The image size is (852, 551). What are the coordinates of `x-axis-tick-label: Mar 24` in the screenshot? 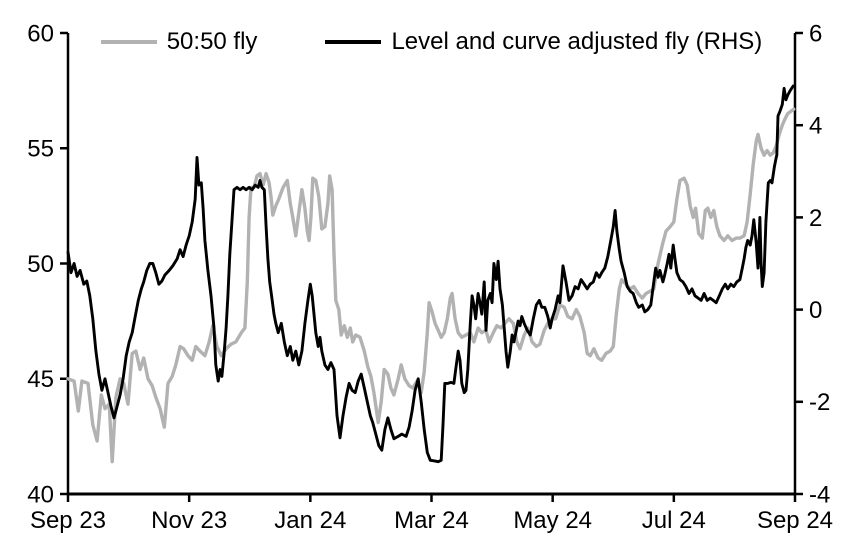 It's located at (431, 520).